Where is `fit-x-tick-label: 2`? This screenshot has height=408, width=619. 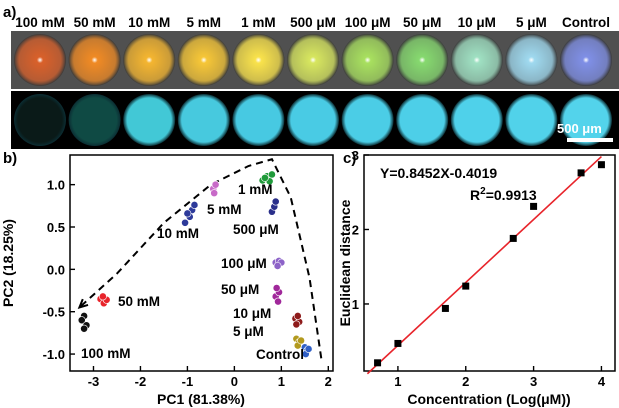
fit-x-tick-label: 2 is located at coordinates (465, 381).